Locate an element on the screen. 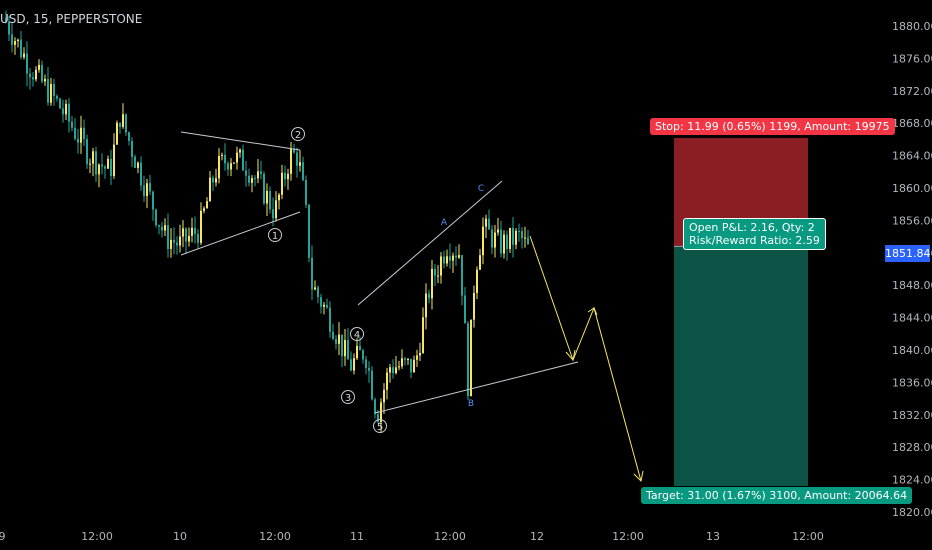 This screenshot has width=932, height=550. y-tick-label: 1860.00 is located at coordinates (912, 188).